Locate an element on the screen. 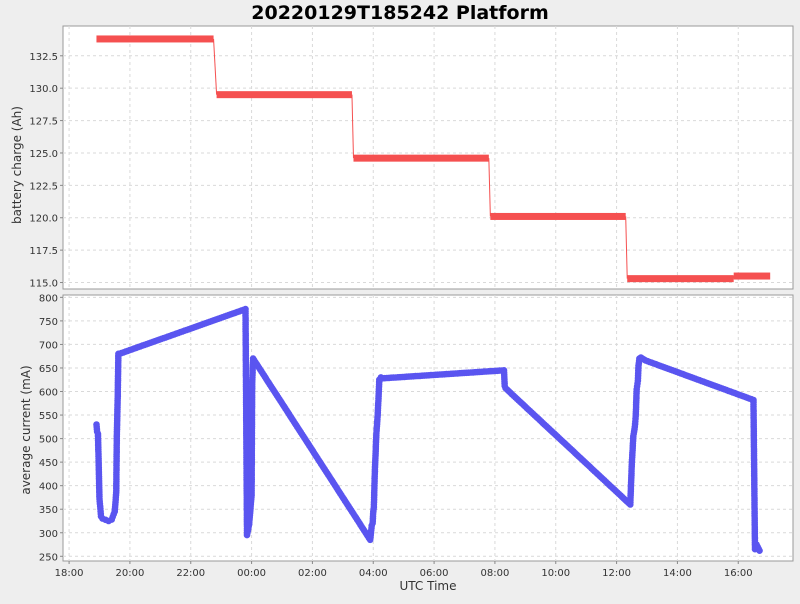  x-tick-label: 20:00 is located at coordinates (130, 573).